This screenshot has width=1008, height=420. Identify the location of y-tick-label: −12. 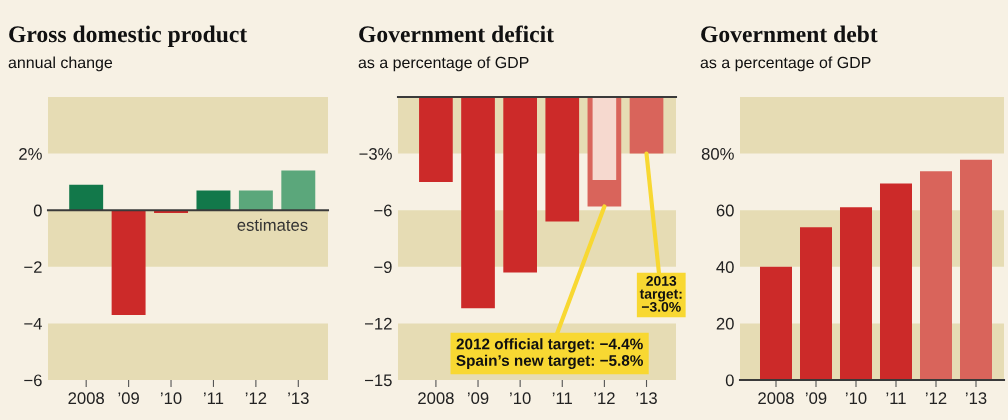
(378, 323).